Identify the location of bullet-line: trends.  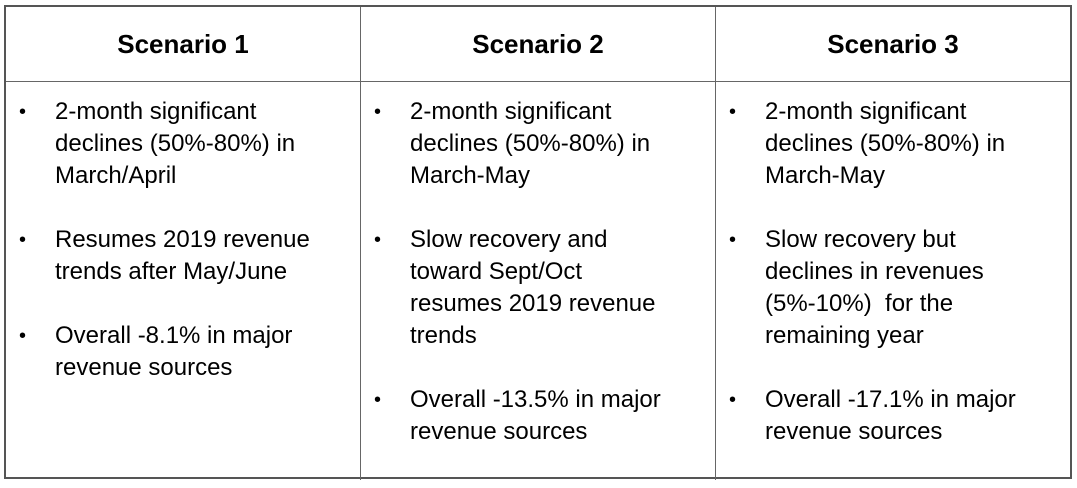
(443, 335).